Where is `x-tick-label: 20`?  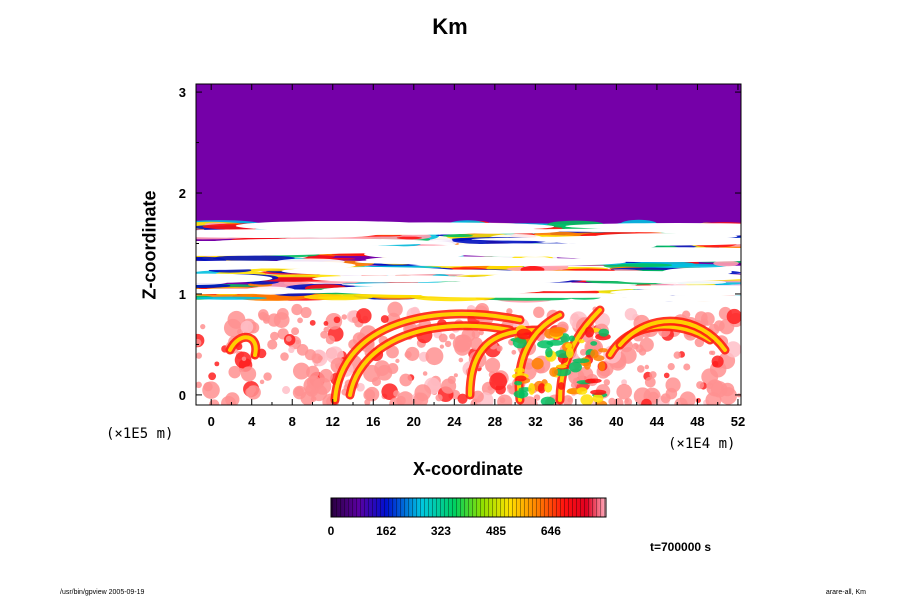 x-tick-label: 20 is located at coordinates (414, 421).